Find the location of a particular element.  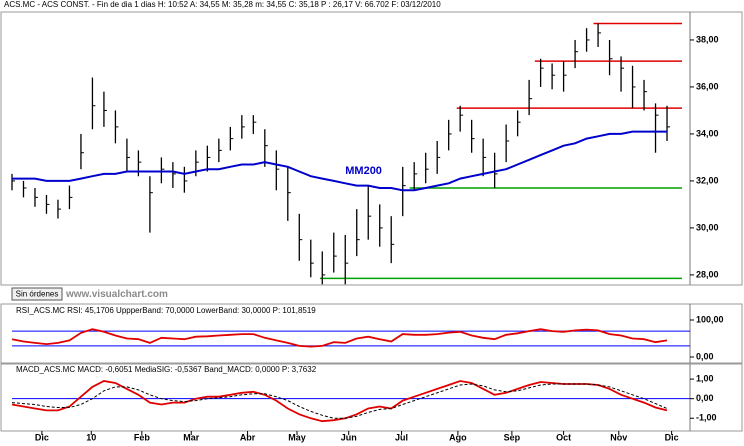

x-tick-label: Sep is located at coordinates (512, 437).